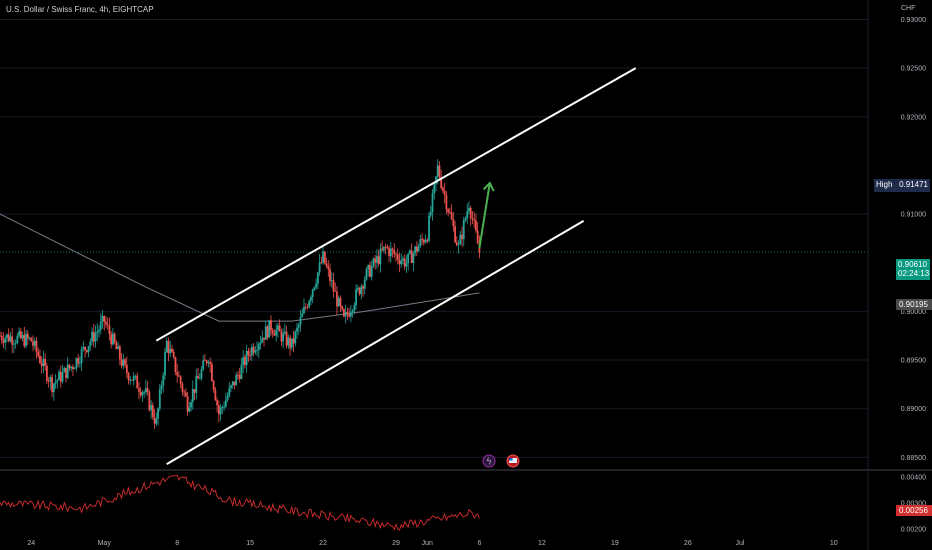 This screenshot has width=932, height=550. Describe the element at coordinates (884, 184) in the screenshot. I see `high-label: High` at that location.